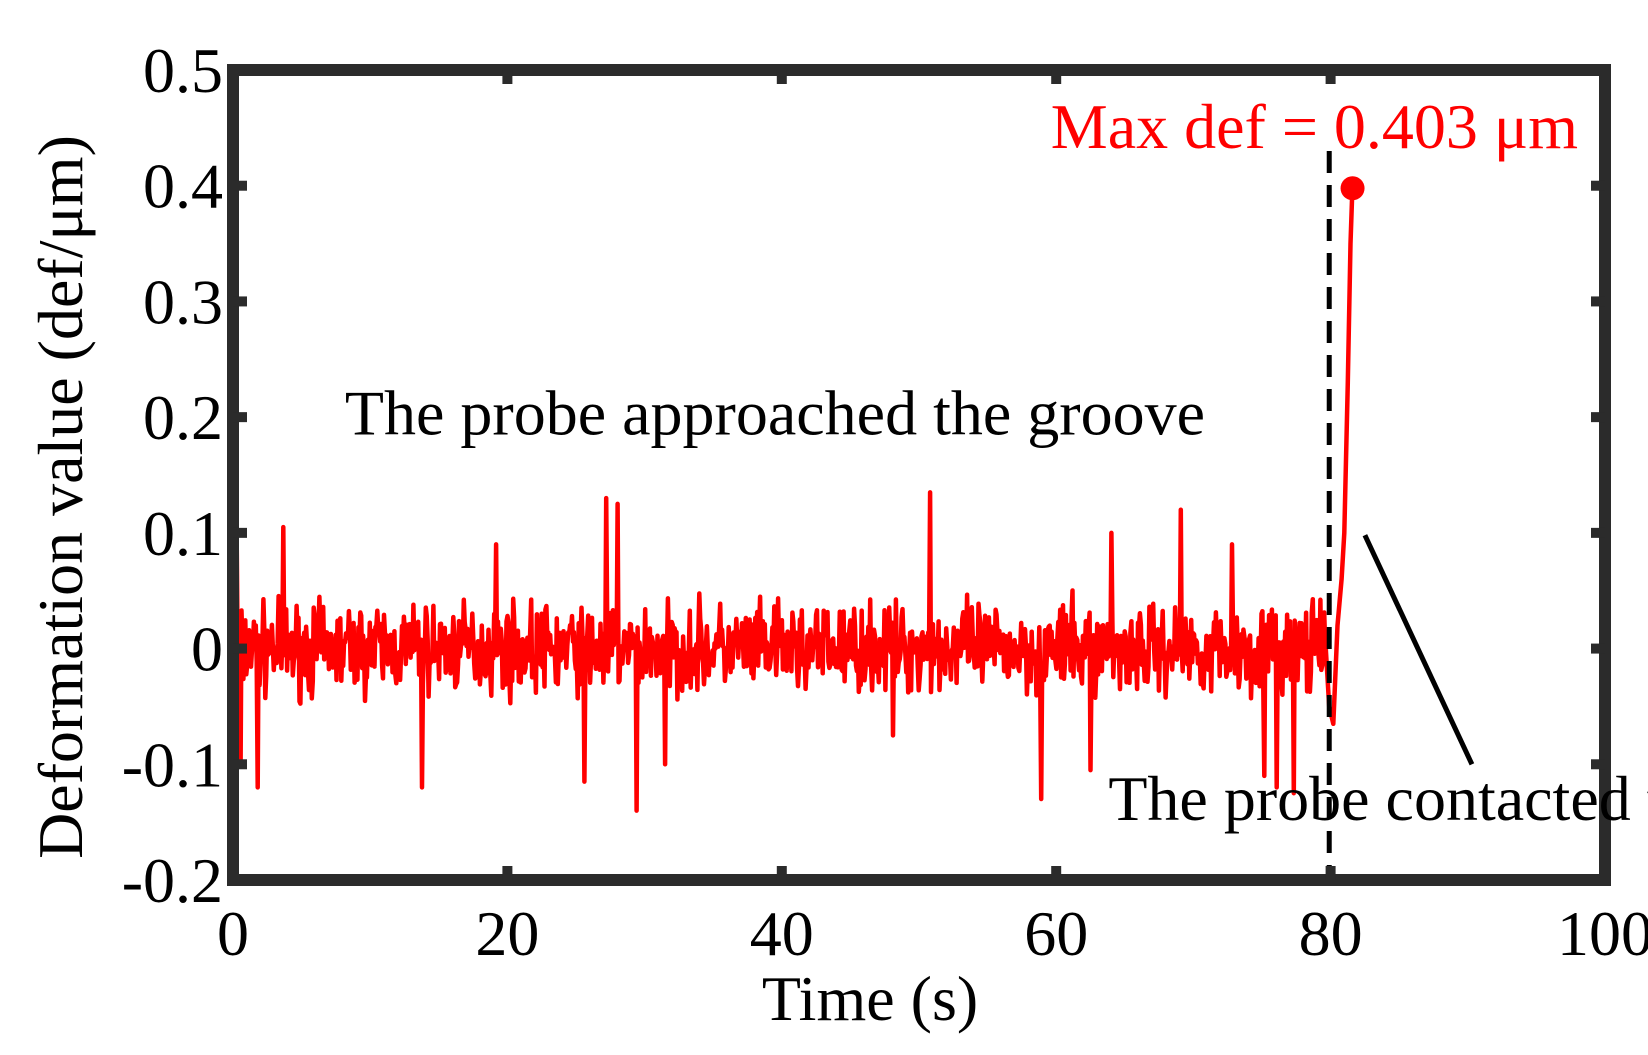  Describe the element at coordinates (507, 933) in the screenshot. I see `x-tick-label: 20` at that location.